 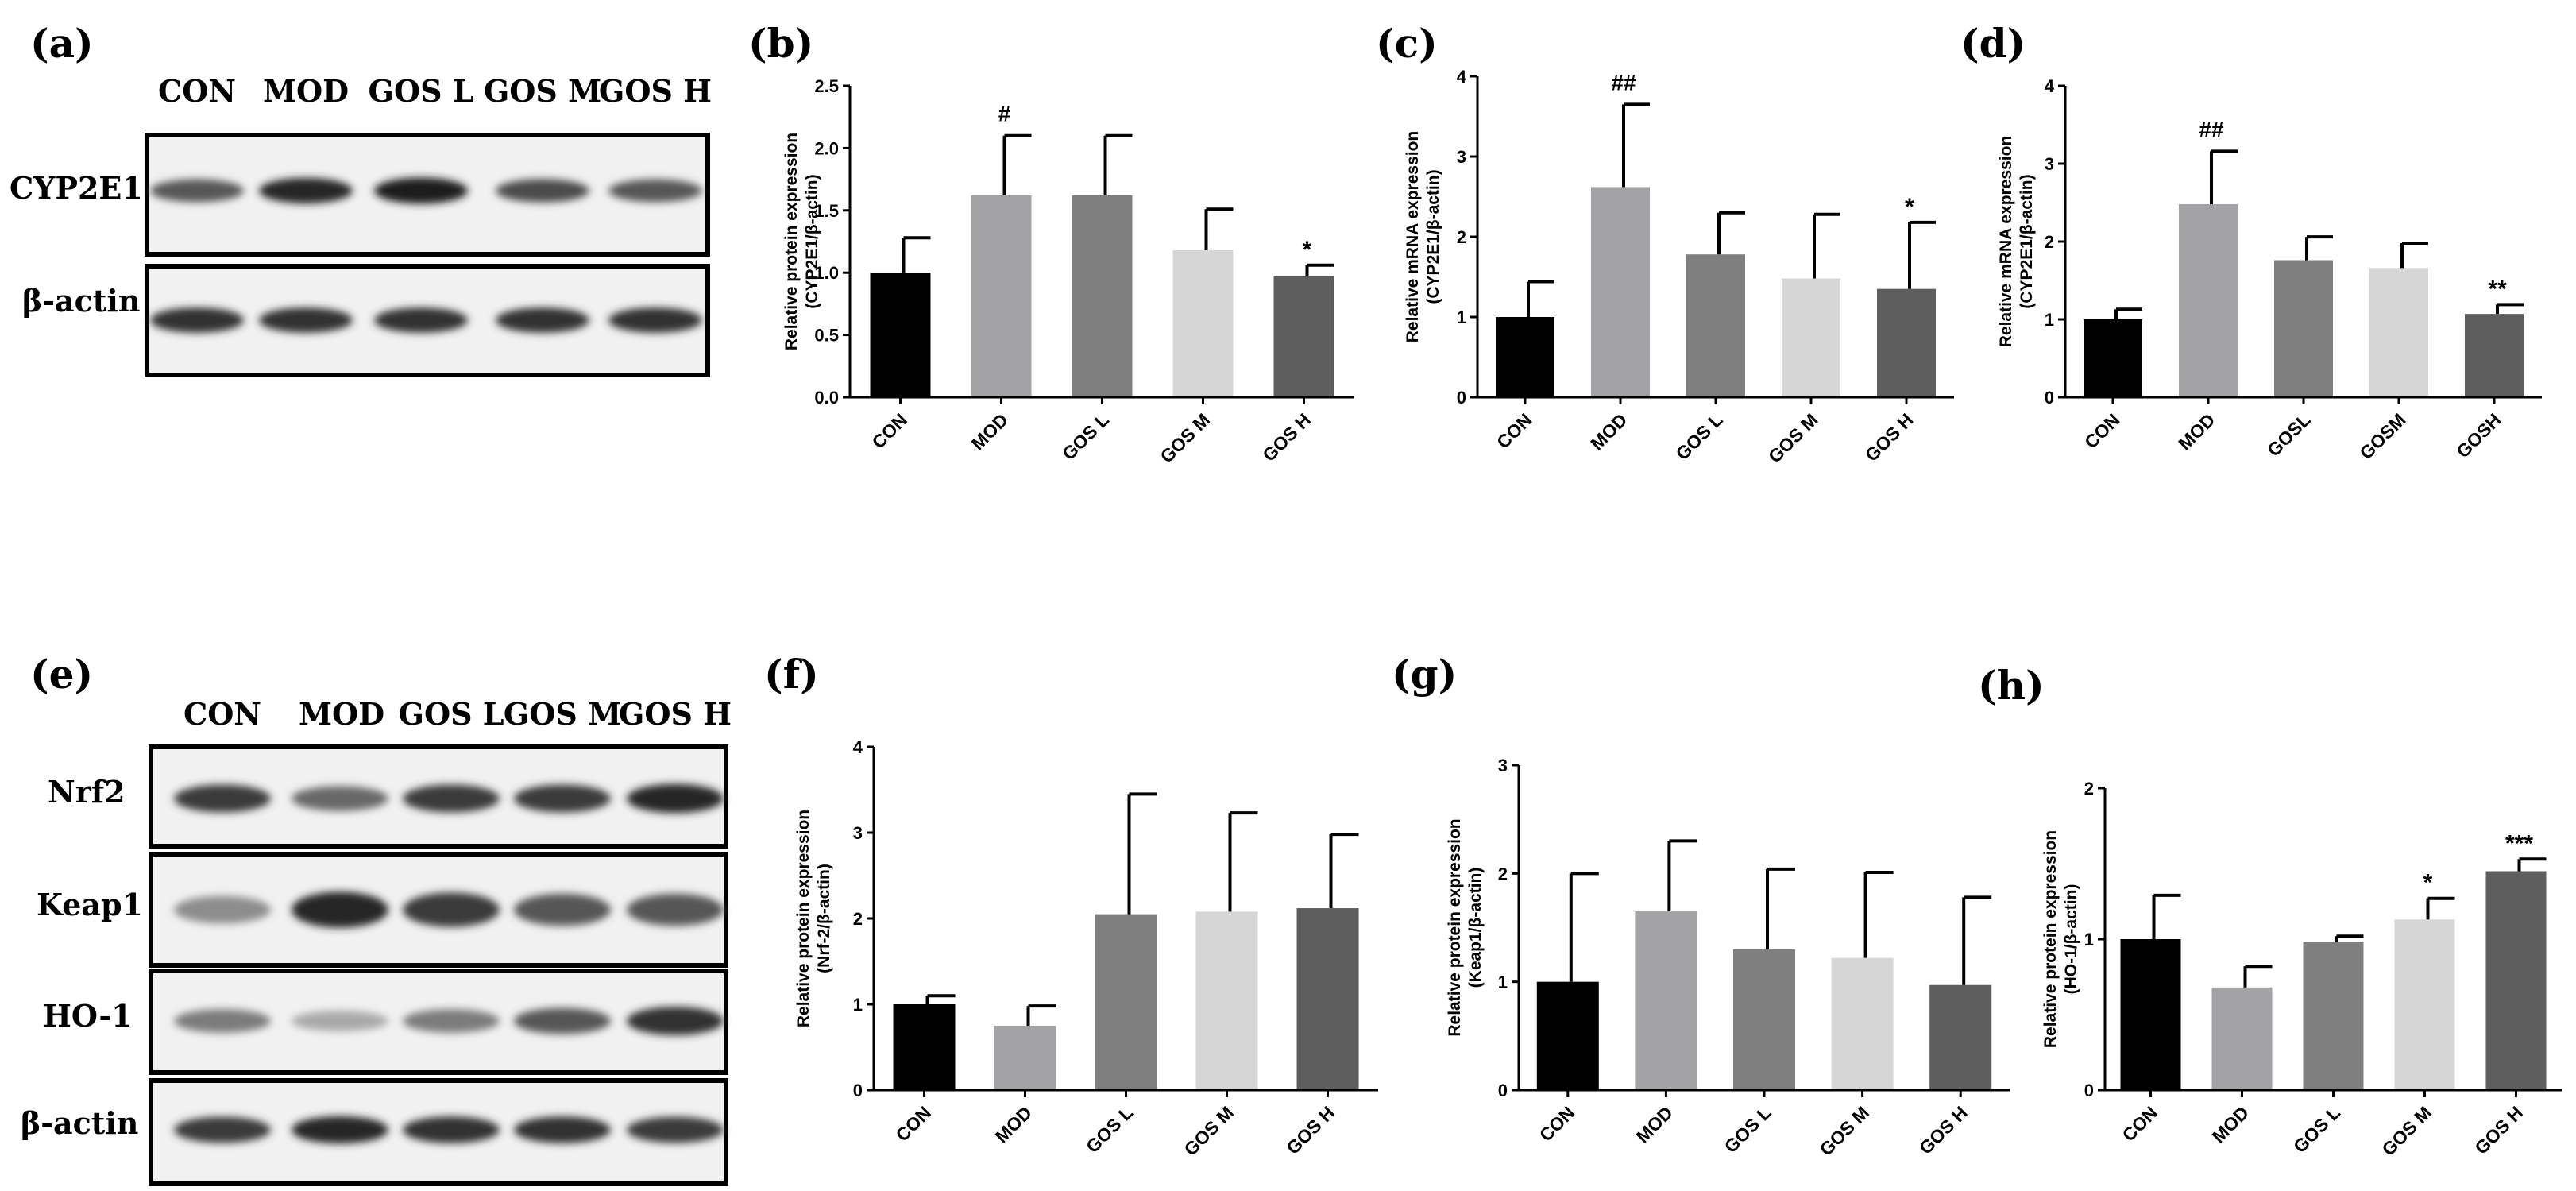 What do you see at coordinates (2012, 685) in the screenshot?
I see `panel-label: (h)` at bounding box center [2012, 685].